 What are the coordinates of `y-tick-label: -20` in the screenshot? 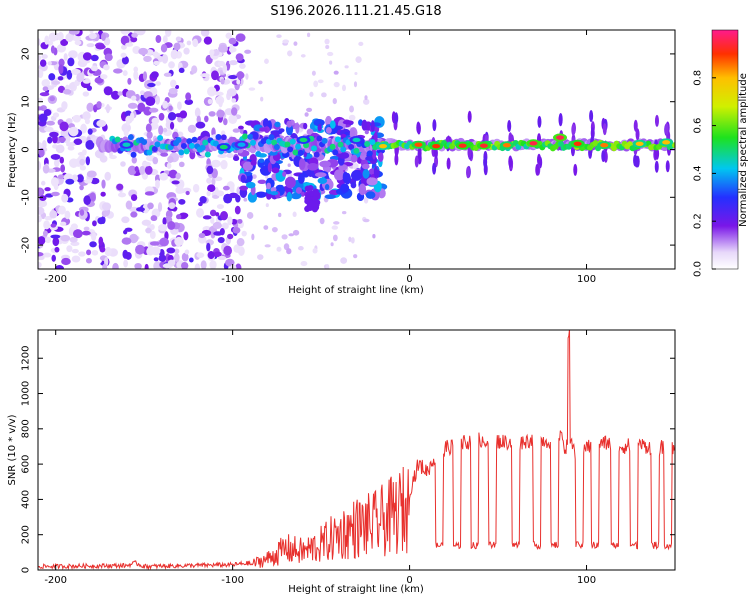 It's located at (26, 245).